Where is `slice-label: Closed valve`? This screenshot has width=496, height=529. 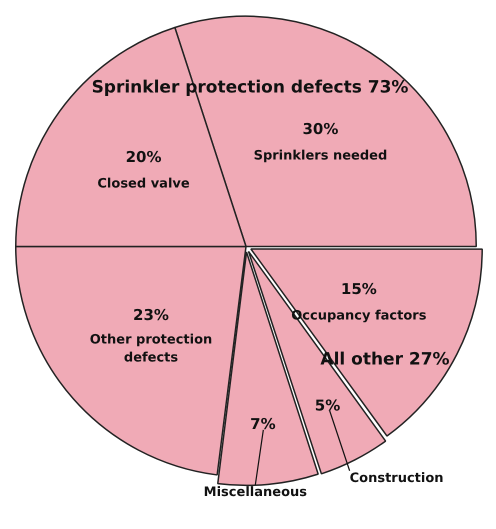
slice-label: Closed valve is located at coordinates (143, 184).